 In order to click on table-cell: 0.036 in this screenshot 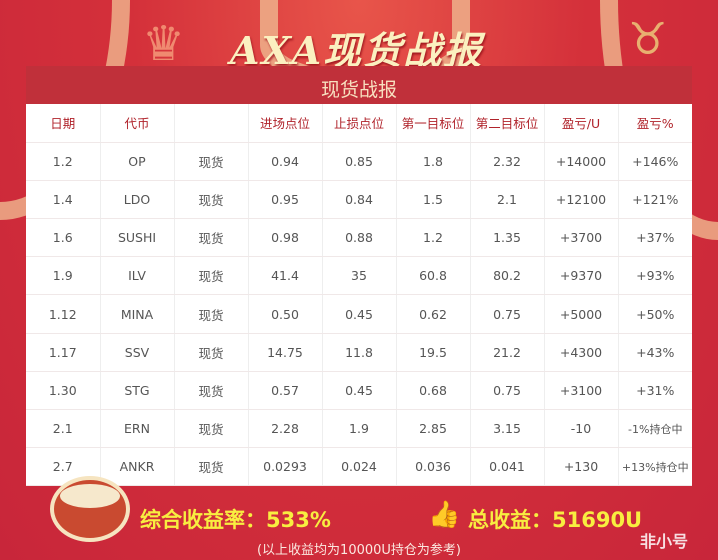, I will do `click(433, 467)`.